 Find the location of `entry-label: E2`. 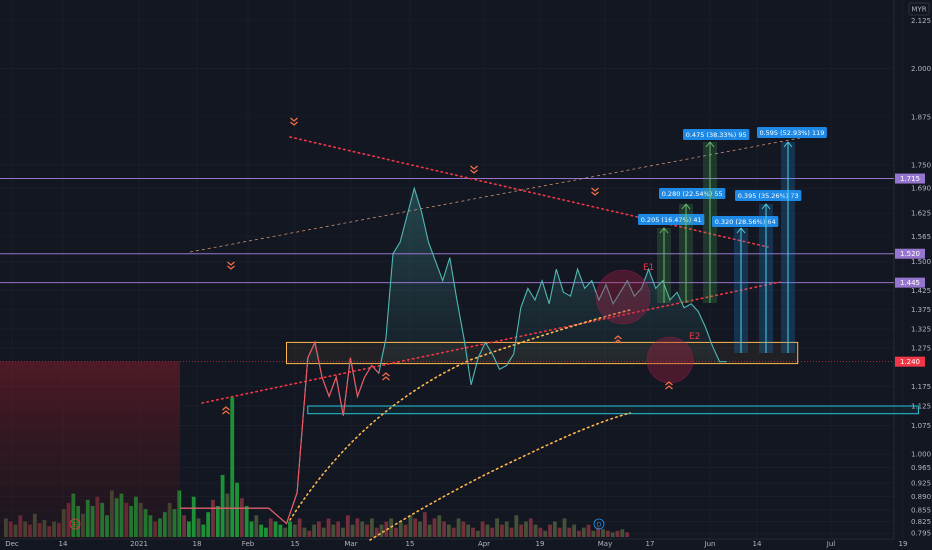

entry-label: E2 is located at coordinates (694, 337).